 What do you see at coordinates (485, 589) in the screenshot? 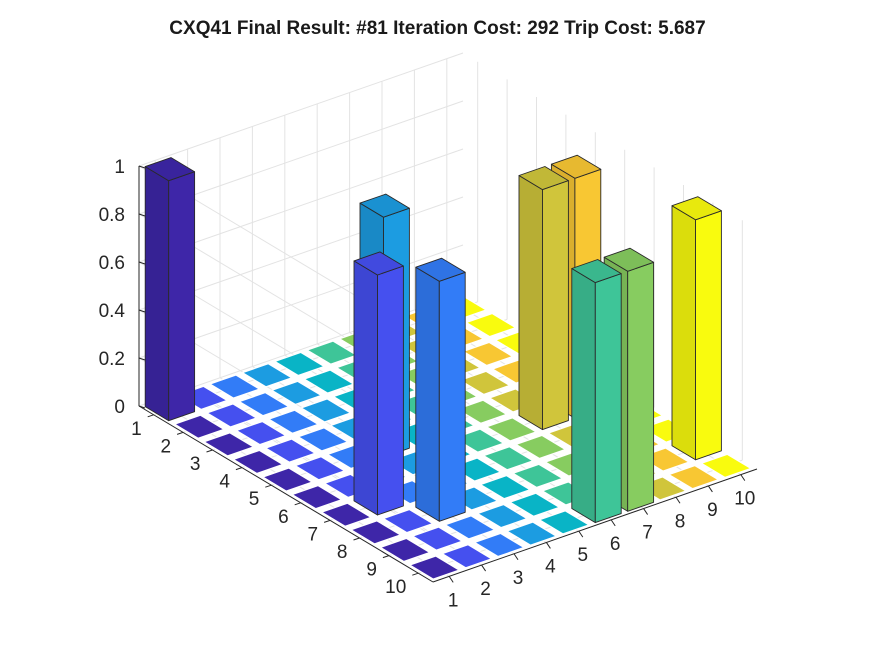
I see `x-tick-label: 2` at bounding box center [485, 589].